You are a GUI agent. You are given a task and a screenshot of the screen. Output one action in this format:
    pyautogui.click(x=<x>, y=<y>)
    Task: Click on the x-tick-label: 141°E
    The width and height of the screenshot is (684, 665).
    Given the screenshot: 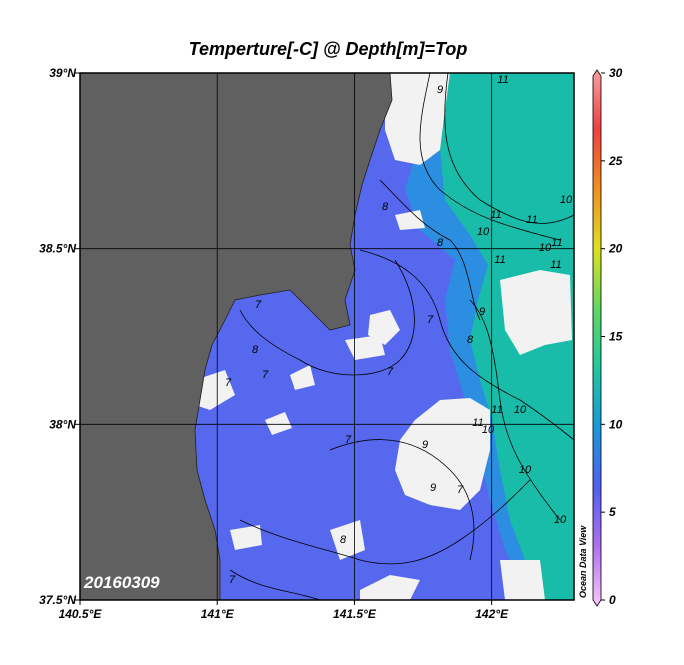 What is the action you would take?
    pyautogui.click(x=218, y=614)
    